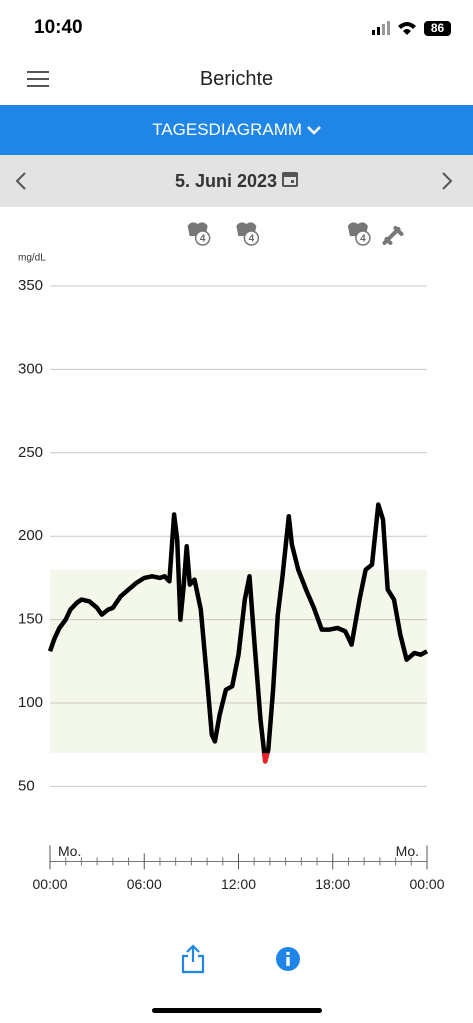  What do you see at coordinates (237, 1010) in the screenshot?
I see `home-indicator` at bounding box center [237, 1010].